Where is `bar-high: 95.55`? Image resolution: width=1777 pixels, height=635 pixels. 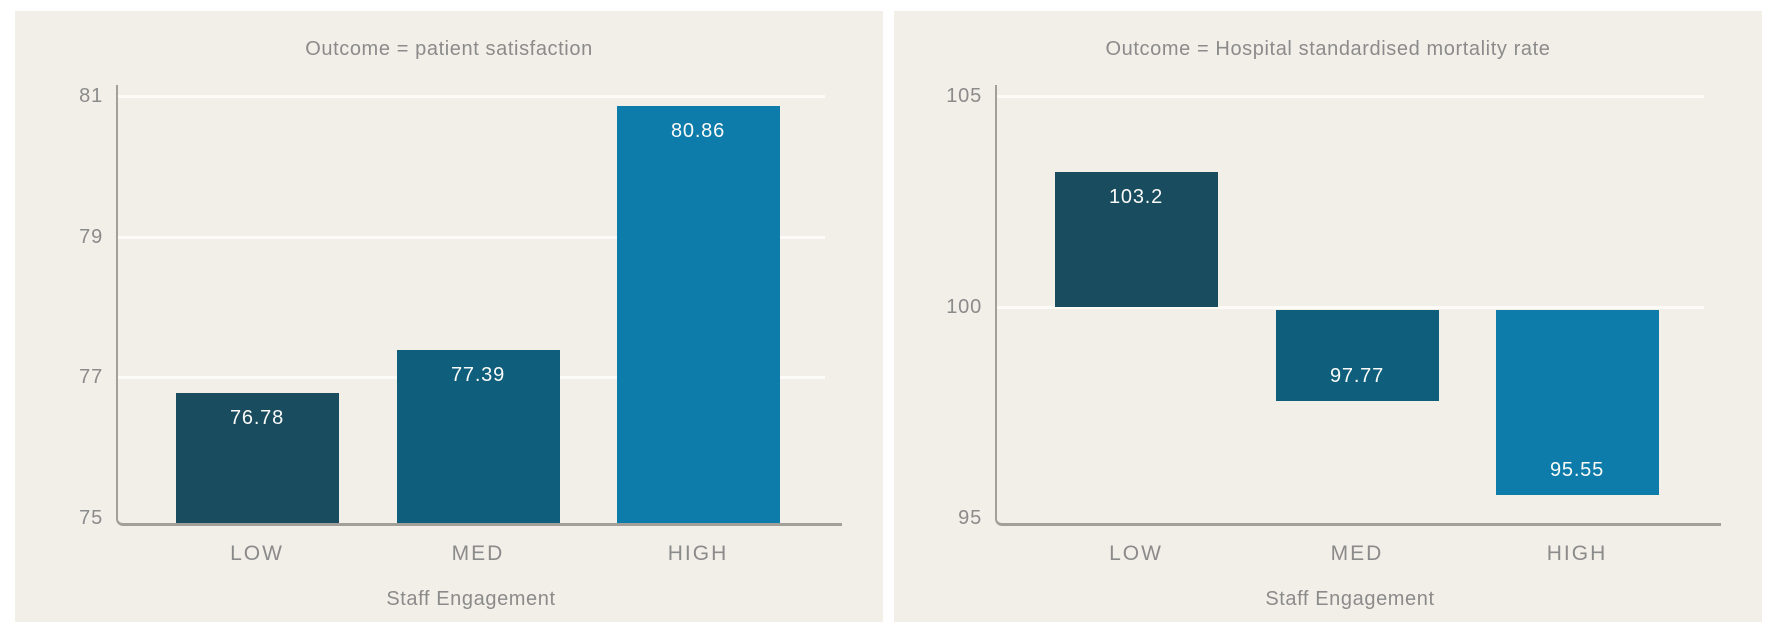
bar-high: 95.55 is located at coordinates (1577, 402).